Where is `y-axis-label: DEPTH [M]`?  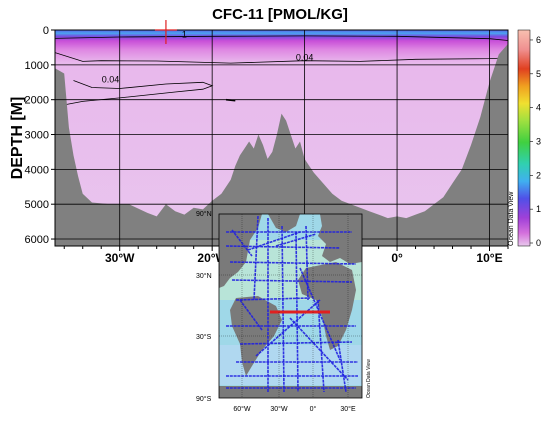
y-axis-label: DEPTH [M] is located at coordinates (17, 138).